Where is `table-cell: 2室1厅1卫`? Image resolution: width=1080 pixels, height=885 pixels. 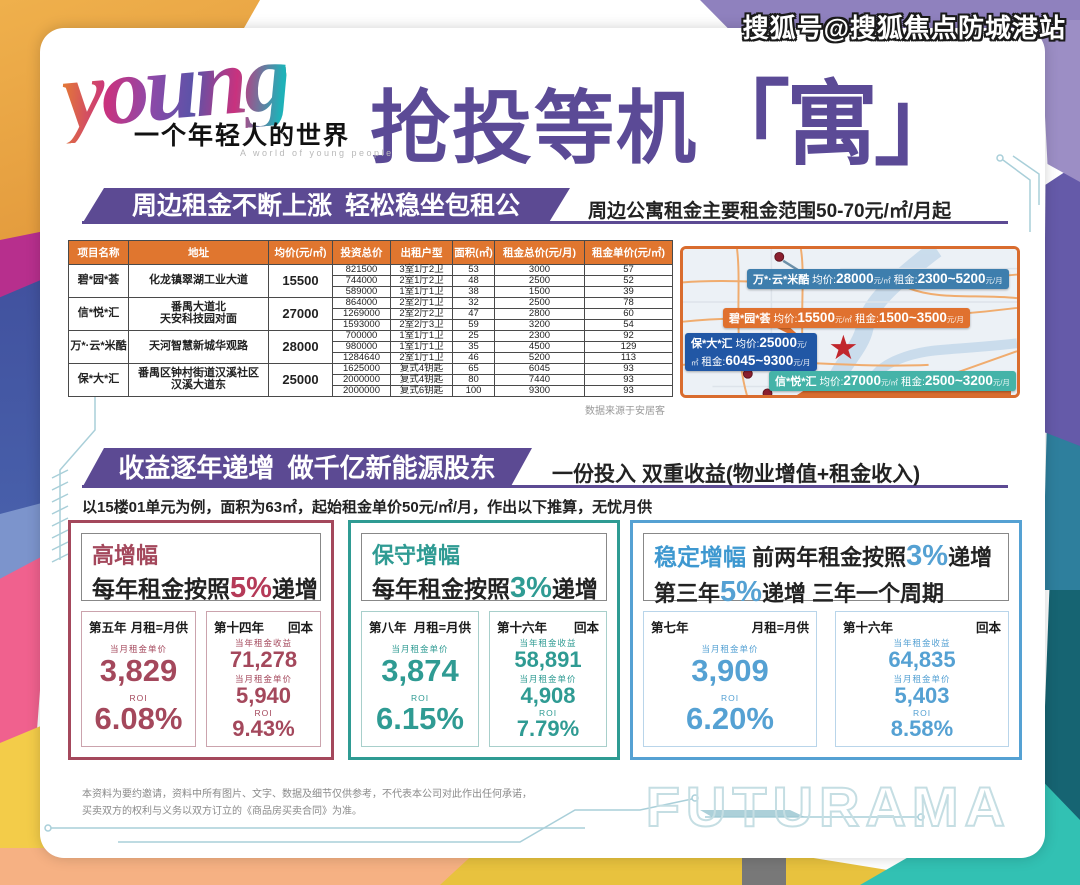
table-cell: 2室1厅1卫 is located at coordinates (421, 358).